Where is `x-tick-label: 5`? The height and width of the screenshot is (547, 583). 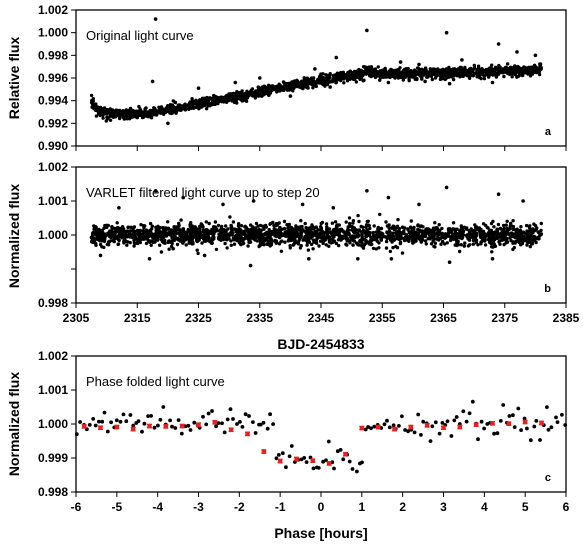 x-tick-label: 5 is located at coordinates (525, 507).